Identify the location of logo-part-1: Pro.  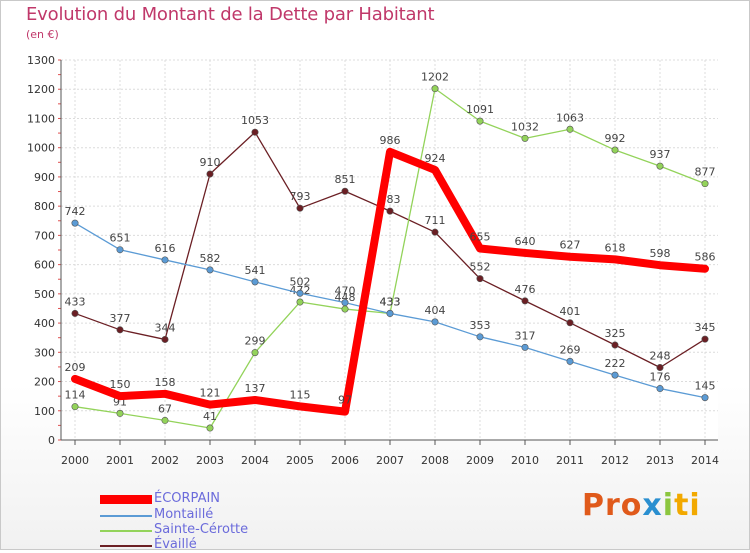
(612, 505).